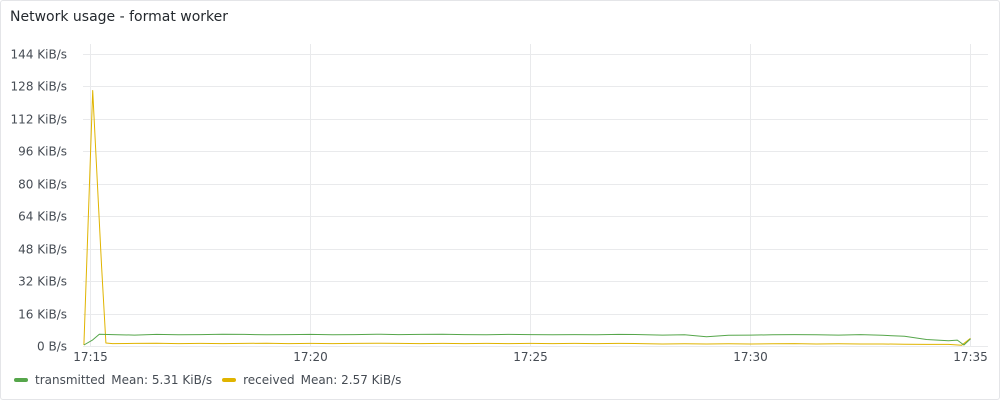  What do you see at coordinates (42, 185) in the screenshot?
I see `y-tick-label: 80 KiB/s` at bounding box center [42, 185].